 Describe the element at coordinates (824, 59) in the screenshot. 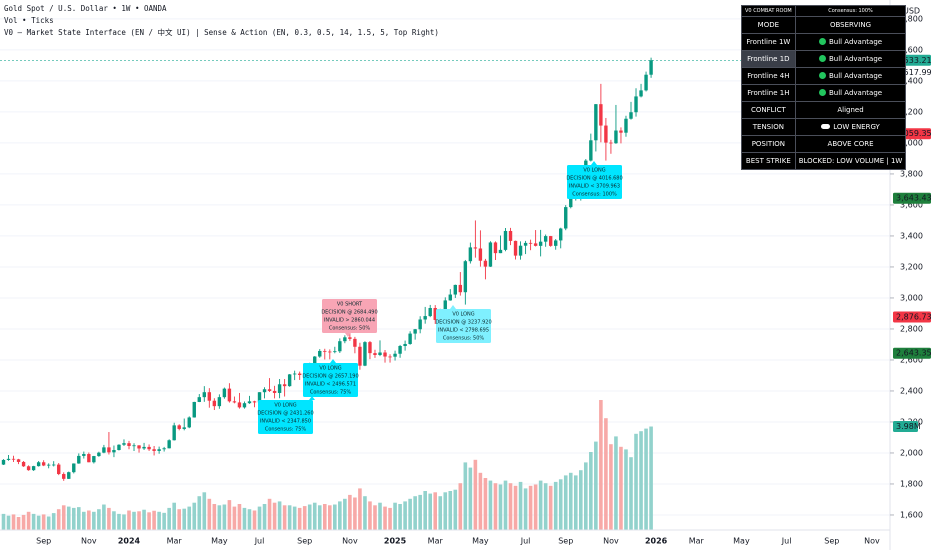

I see `table-row: Frontline 1D Bull Advantage` at that location.